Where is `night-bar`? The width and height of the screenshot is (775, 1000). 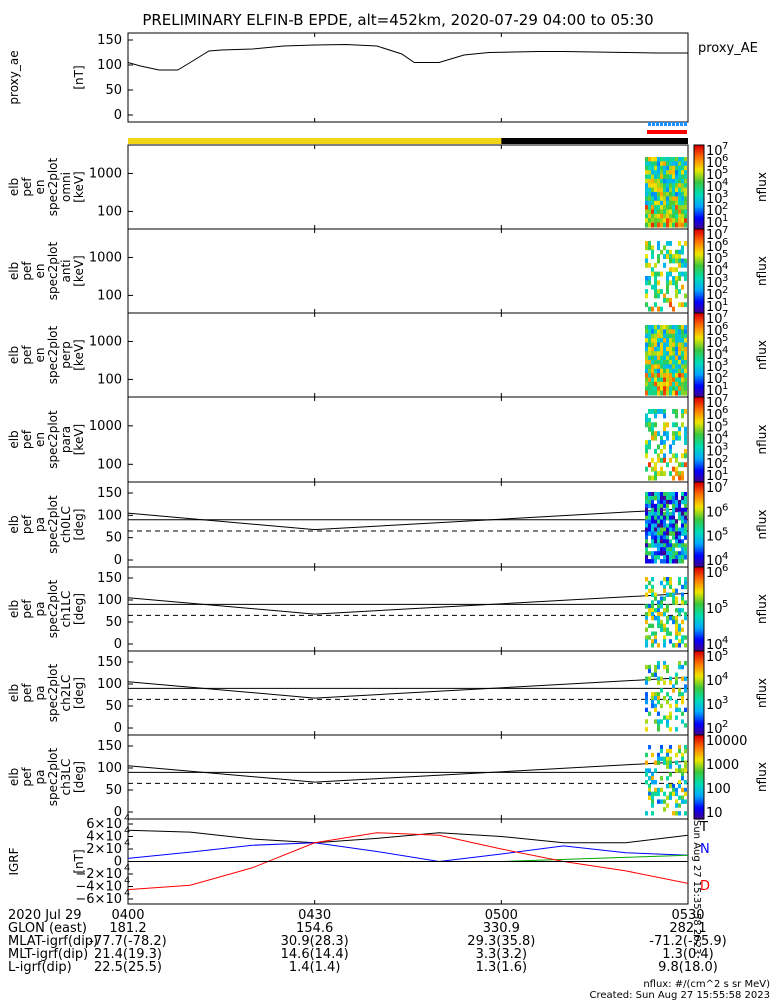
night-bar is located at coordinates (594, 141).